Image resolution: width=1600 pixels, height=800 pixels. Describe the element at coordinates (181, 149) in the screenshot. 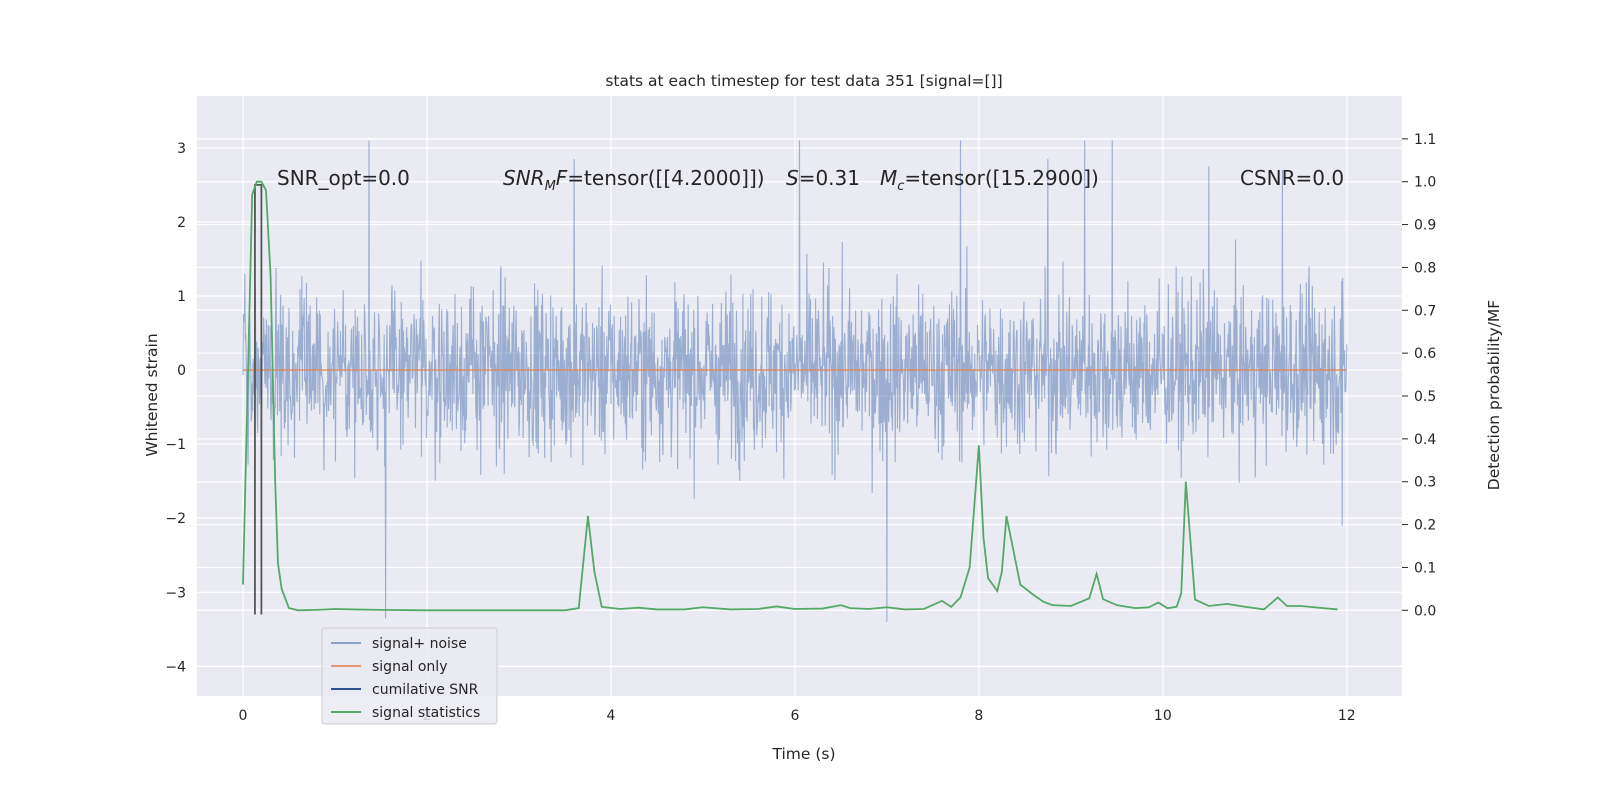

I see `y-left-tick-label: 3` at that location.